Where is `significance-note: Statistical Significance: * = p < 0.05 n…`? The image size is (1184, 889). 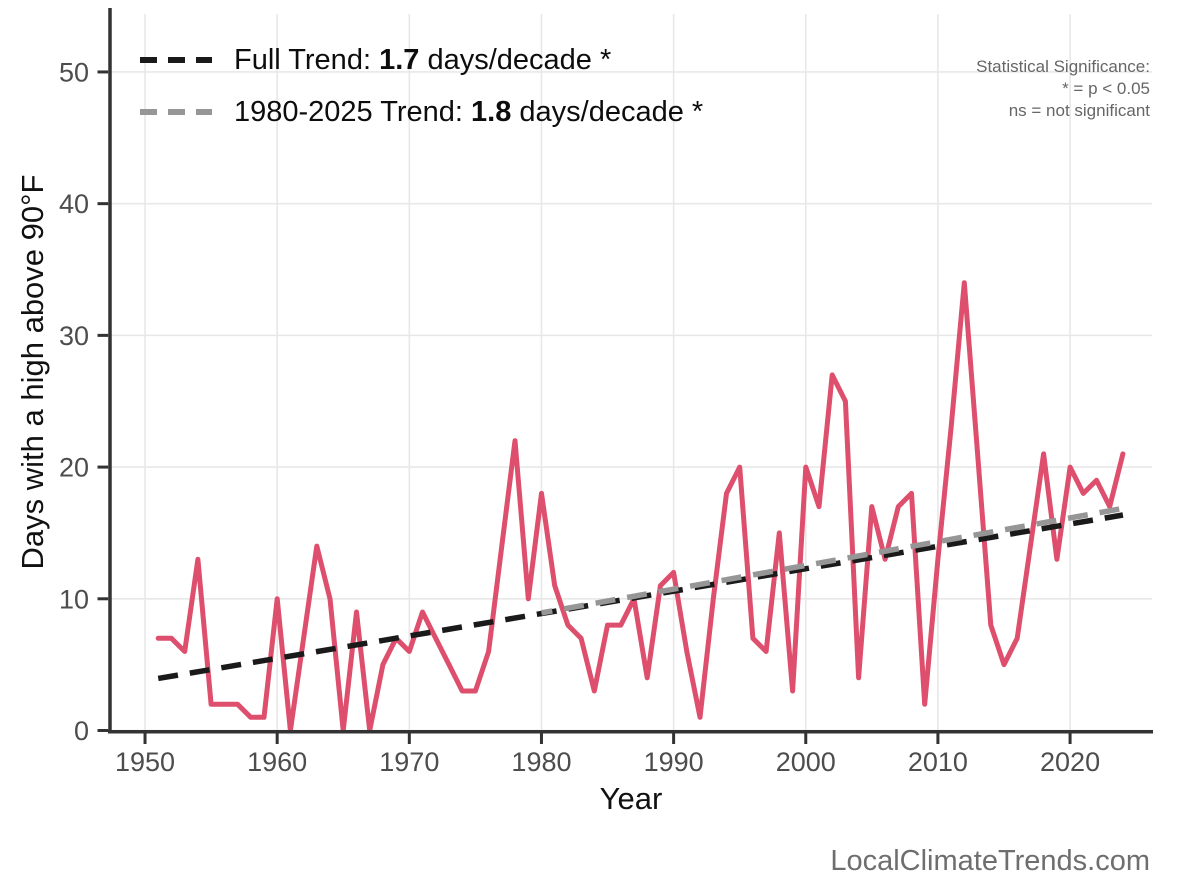 significance-note: Statistical Significance: * = p < 0.05 n… is located at coordinates (1063, 89).